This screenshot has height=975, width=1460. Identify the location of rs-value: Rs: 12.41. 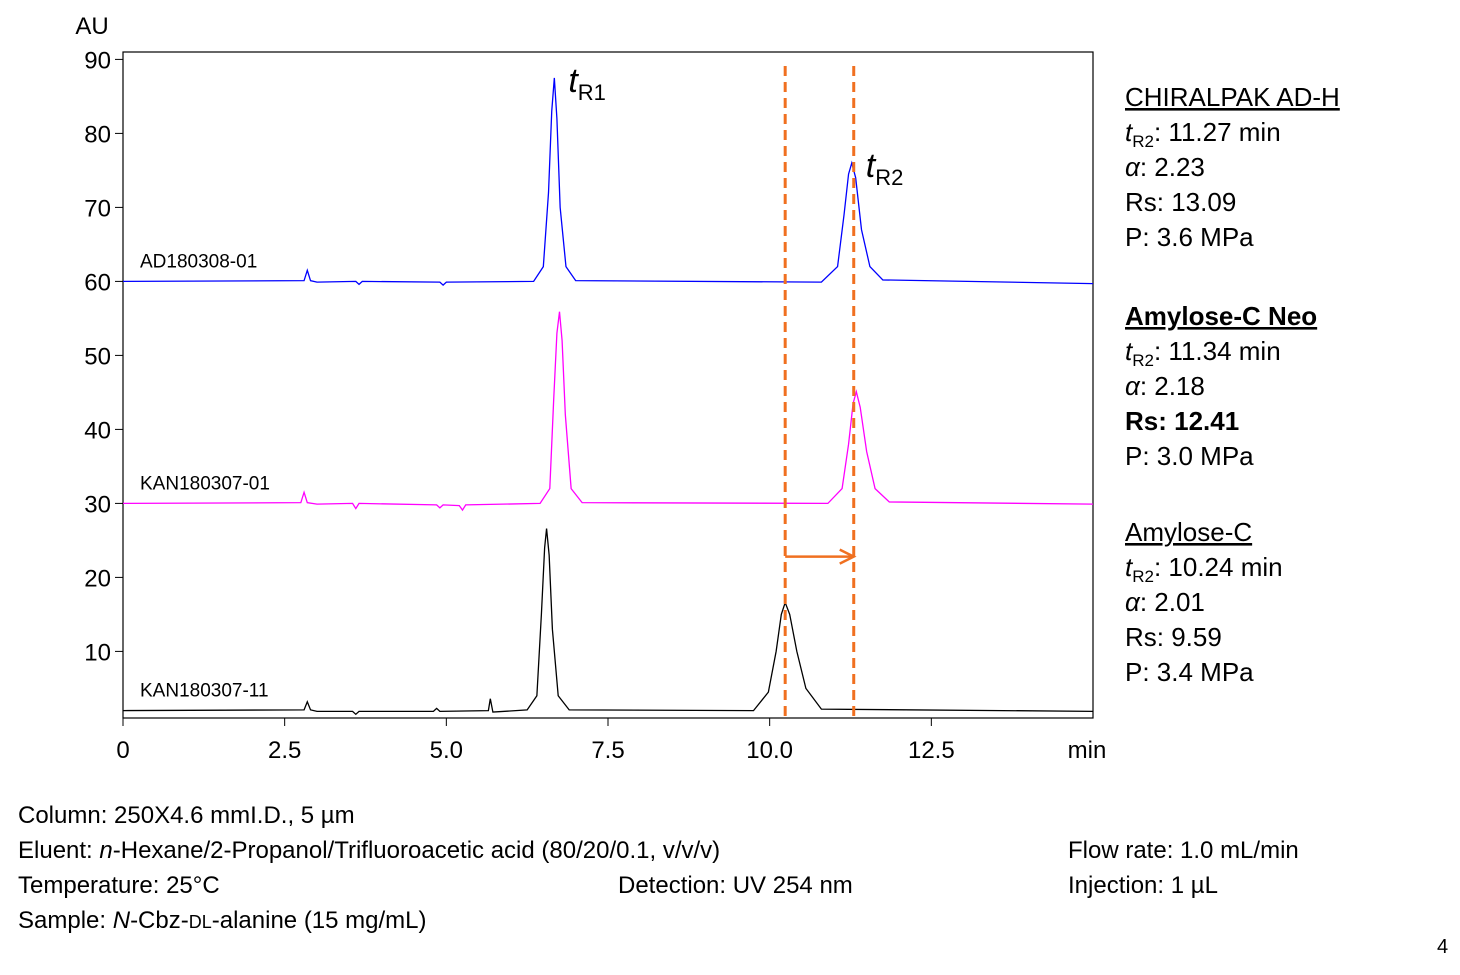
(1182, 421).